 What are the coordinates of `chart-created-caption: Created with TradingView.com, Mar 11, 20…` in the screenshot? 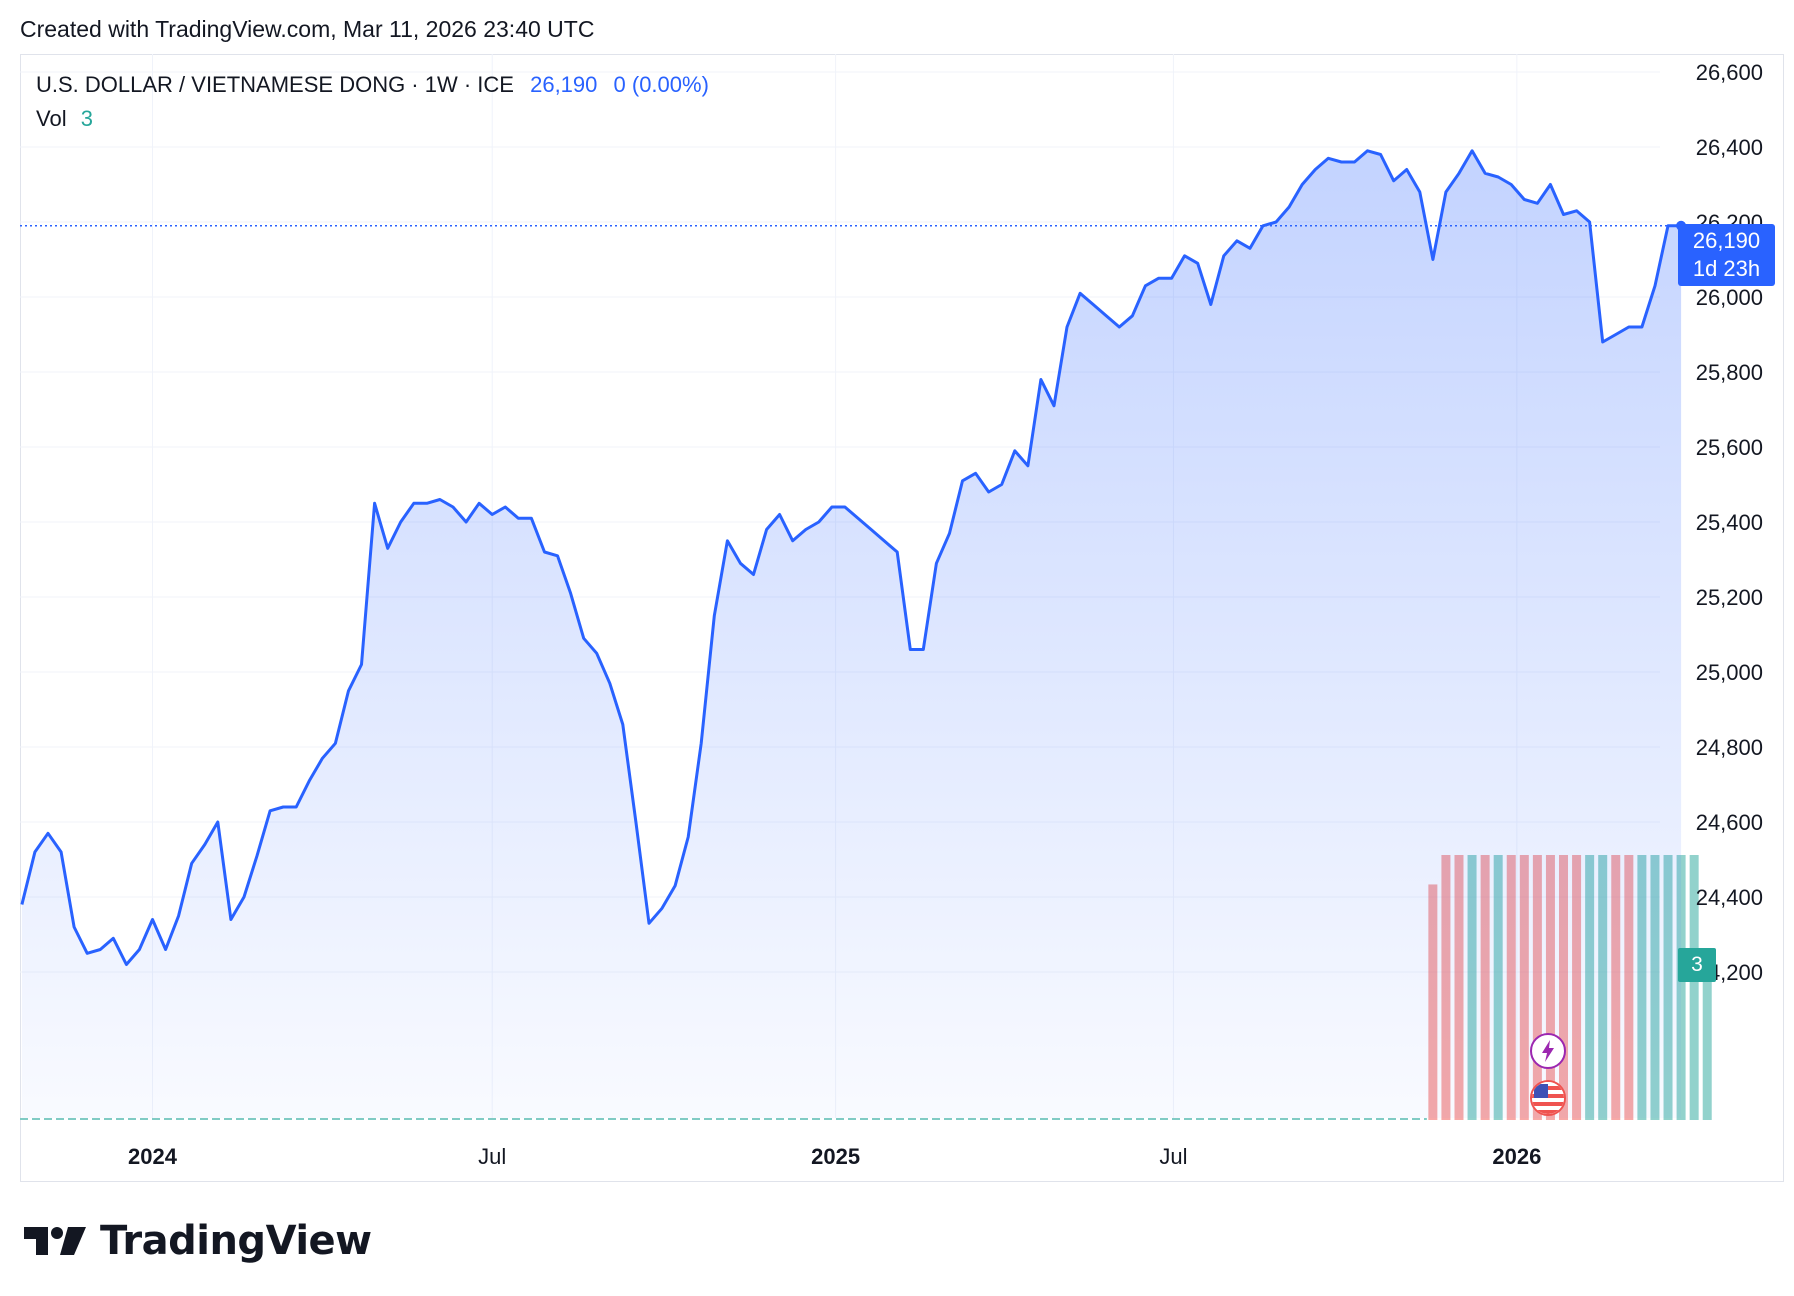 It's located at (307, 29).